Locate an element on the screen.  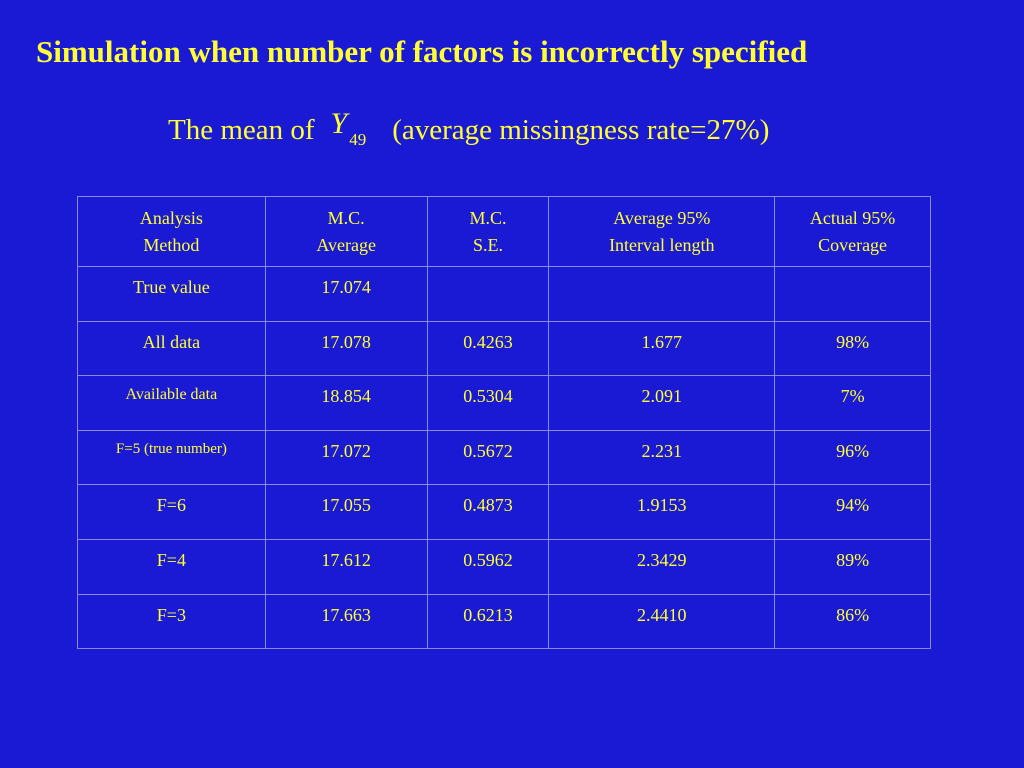
table-row: Available data 18.854 0.5304 2.091 7% is located at coordinates (504, 403).